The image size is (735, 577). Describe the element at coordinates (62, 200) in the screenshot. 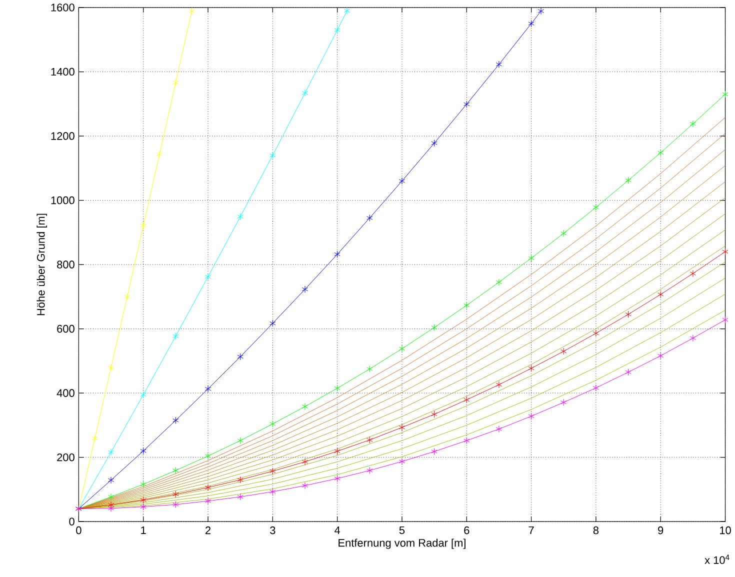

I see `y-tick-label: 1000` at that location.